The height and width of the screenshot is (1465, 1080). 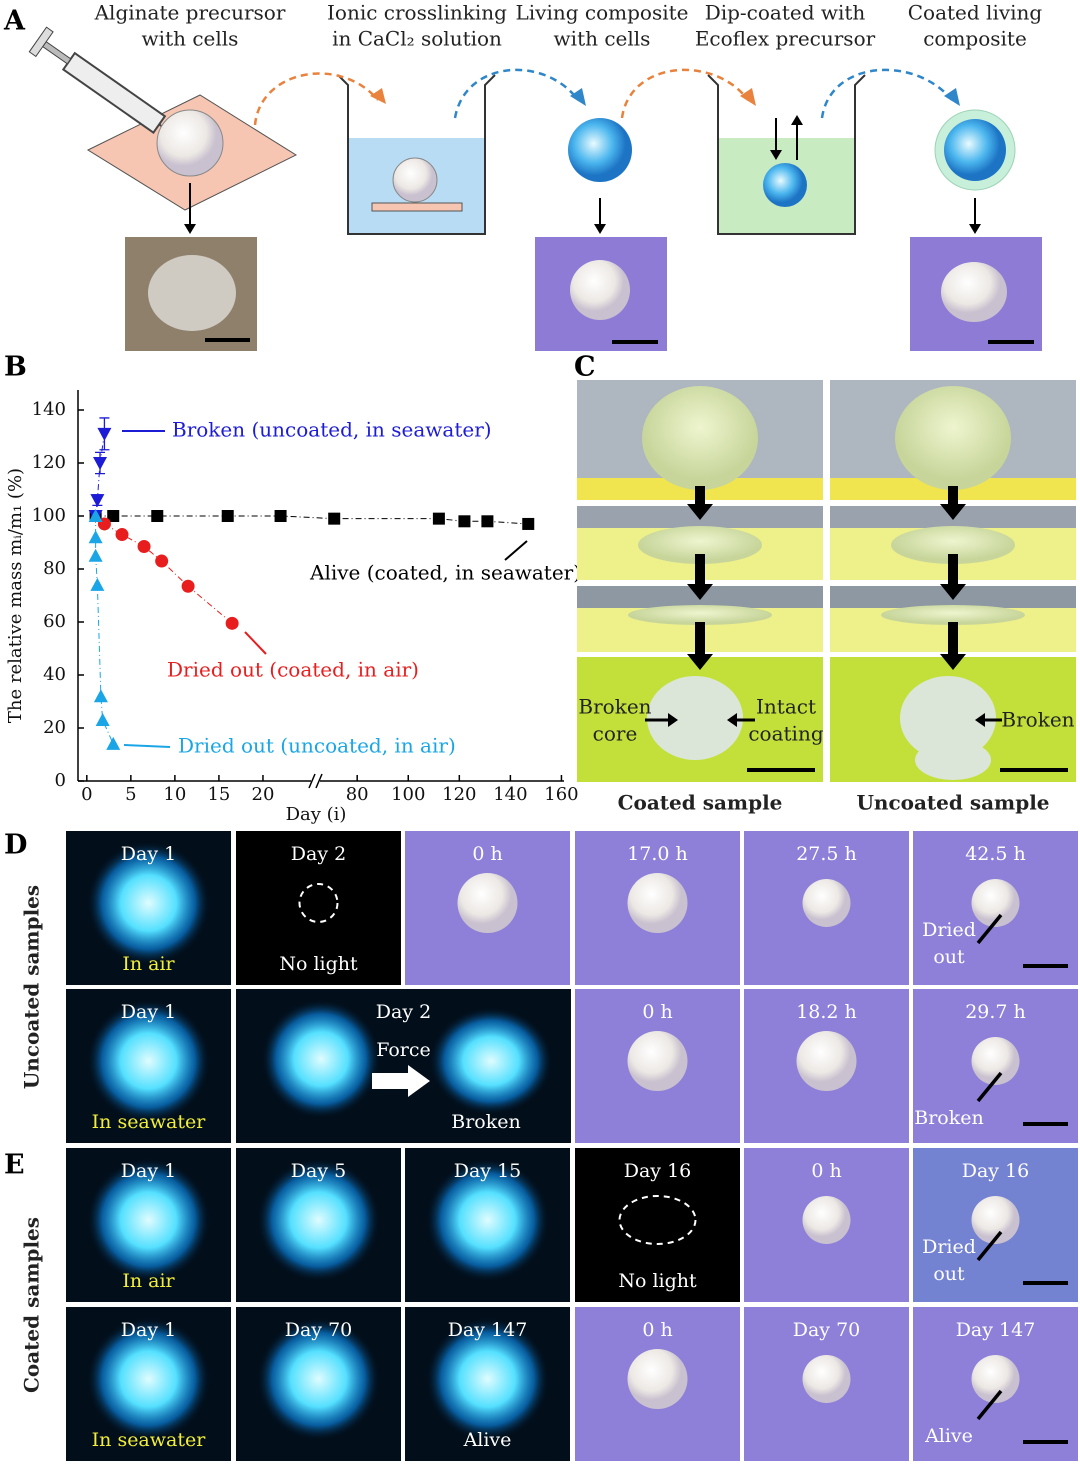 What do you see at coordinates (408, 794) in the screenshot?
I see `x-tick-label: 100` at bounding box center [408, 794].